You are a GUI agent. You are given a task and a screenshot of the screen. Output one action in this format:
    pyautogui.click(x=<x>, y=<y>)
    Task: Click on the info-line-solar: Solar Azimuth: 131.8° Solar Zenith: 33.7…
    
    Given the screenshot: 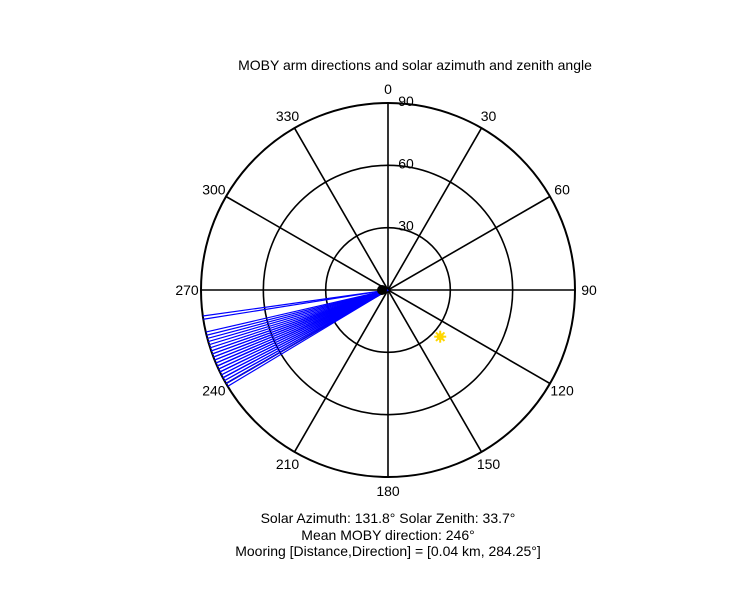 What is the action you would take?
    pyautogui.click(x=388, y=518)
    